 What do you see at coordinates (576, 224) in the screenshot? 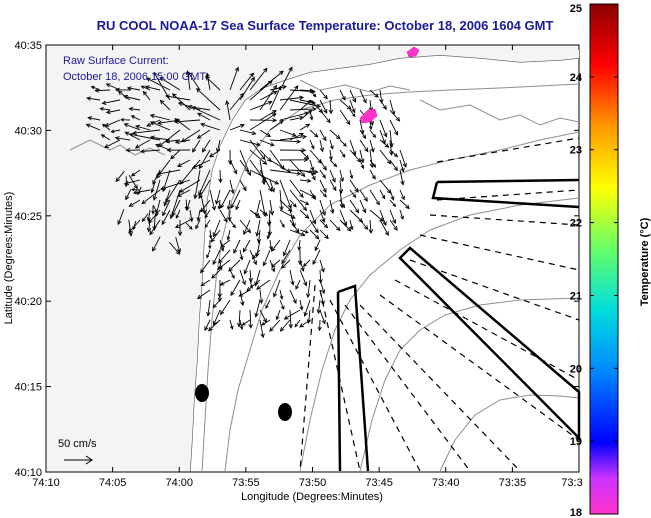
I see `colorbar-tick-label: 22` at bounding box center [576, 224].